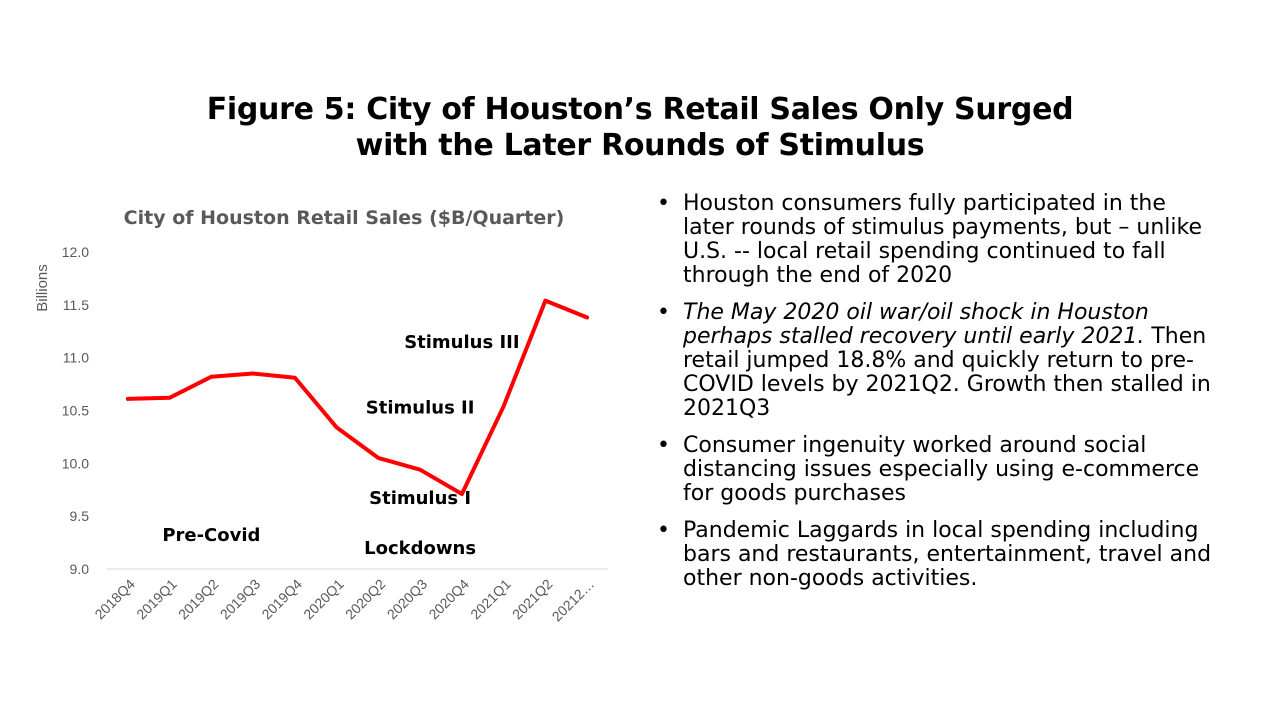  Describe the element at coordinates (281, 599) in the screenshot. I see `x-tick-label: 2019Q4` at that location.